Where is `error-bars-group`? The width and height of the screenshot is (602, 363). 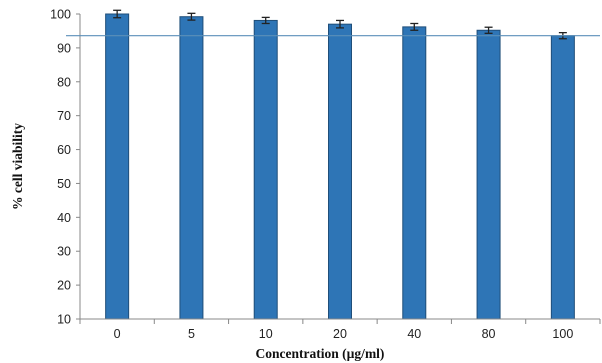
error-bars-group is located at coordinates (340, 24).